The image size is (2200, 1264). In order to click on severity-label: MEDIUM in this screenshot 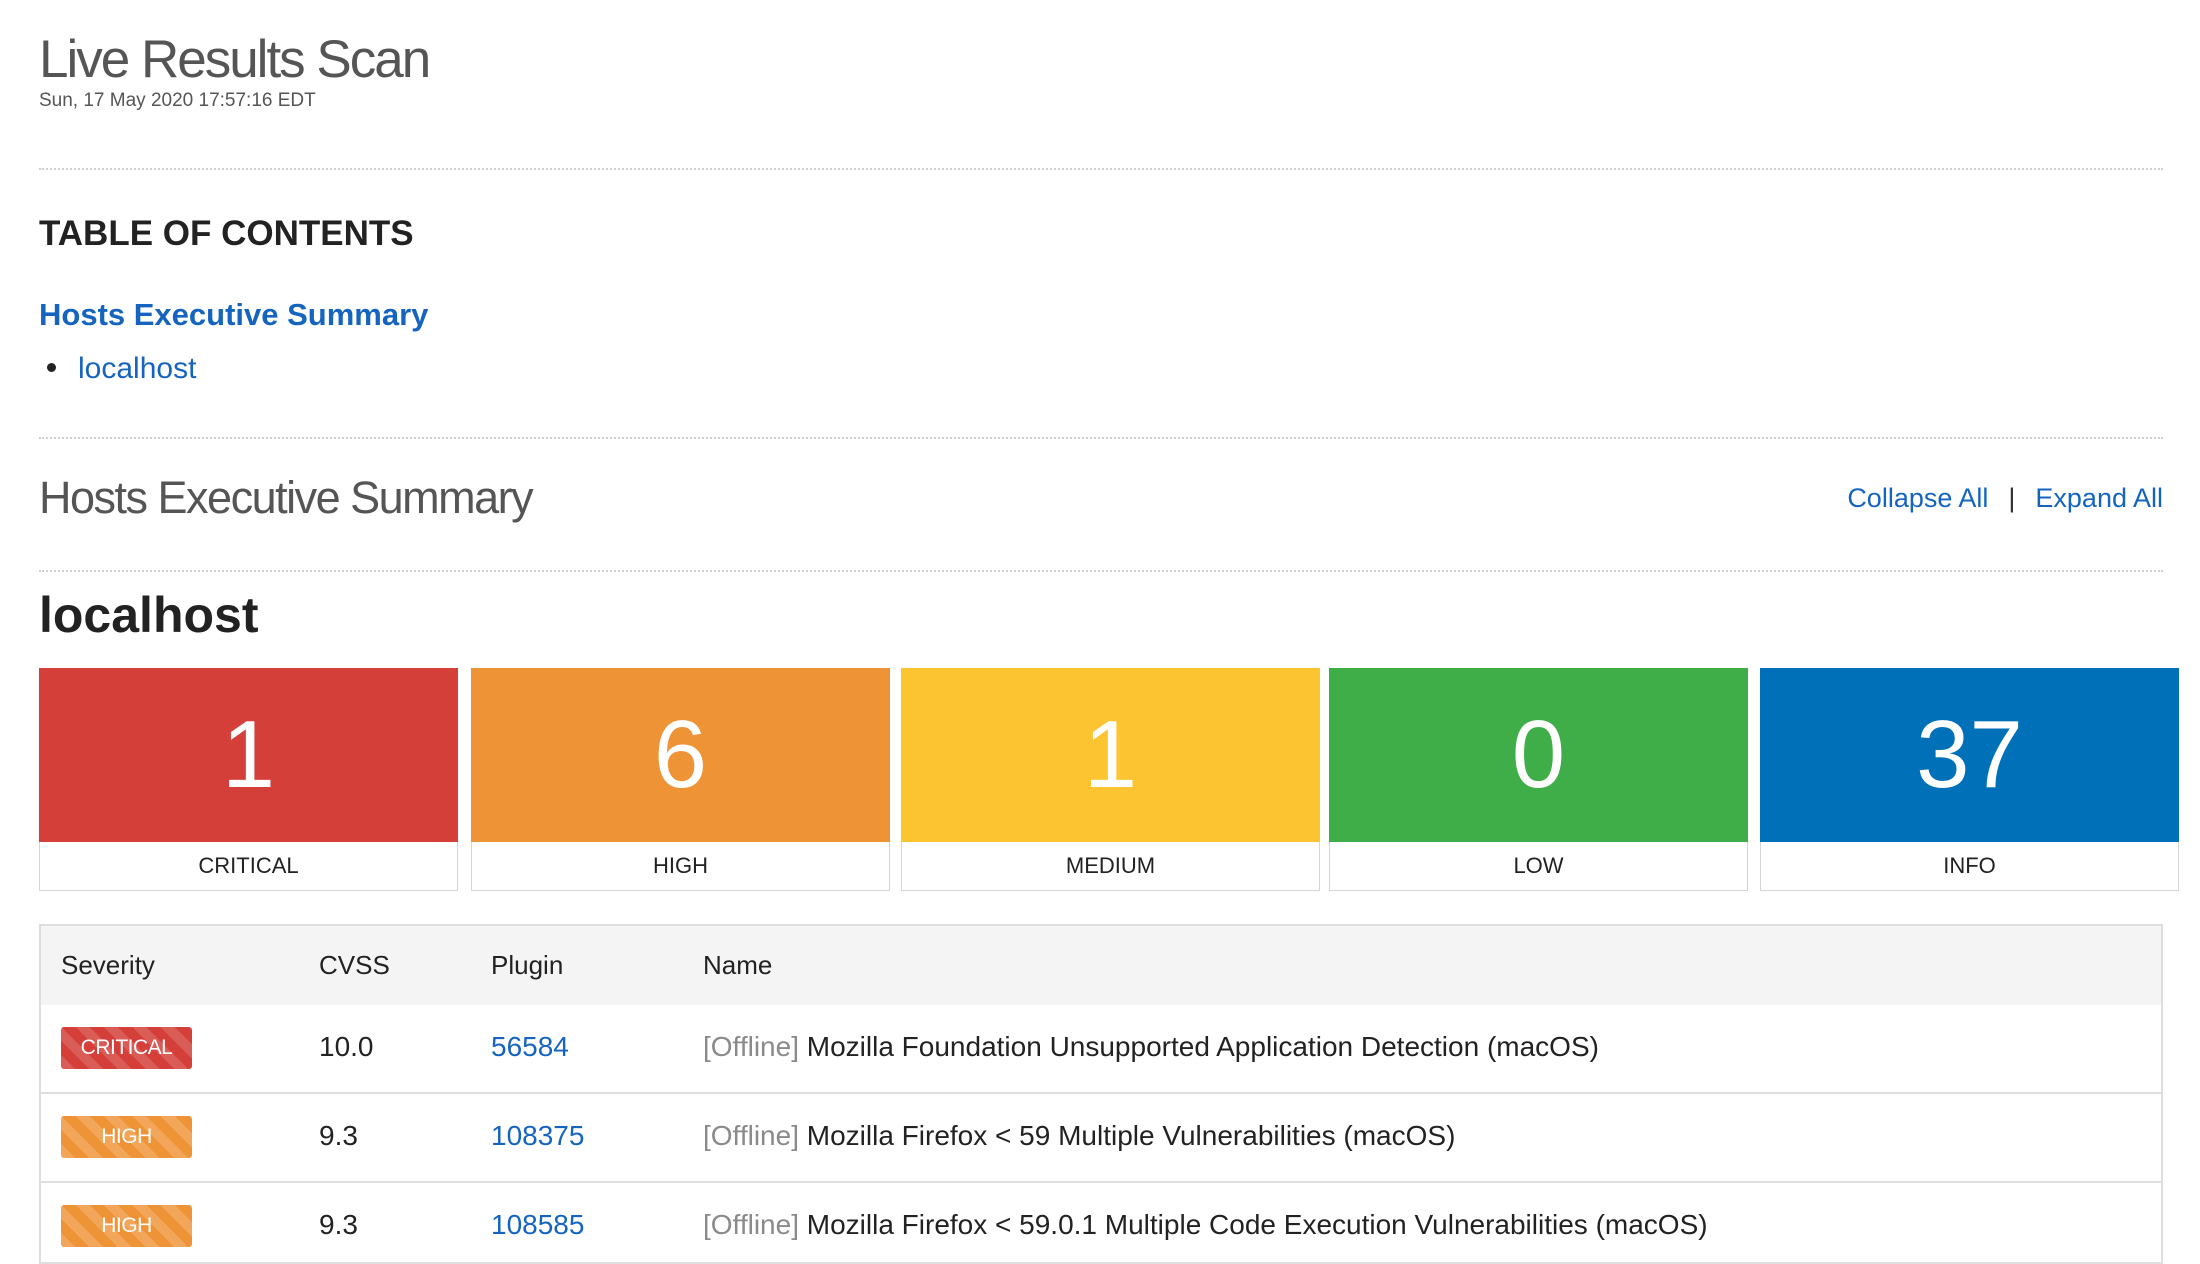, I will do `click(1110, 866)`.